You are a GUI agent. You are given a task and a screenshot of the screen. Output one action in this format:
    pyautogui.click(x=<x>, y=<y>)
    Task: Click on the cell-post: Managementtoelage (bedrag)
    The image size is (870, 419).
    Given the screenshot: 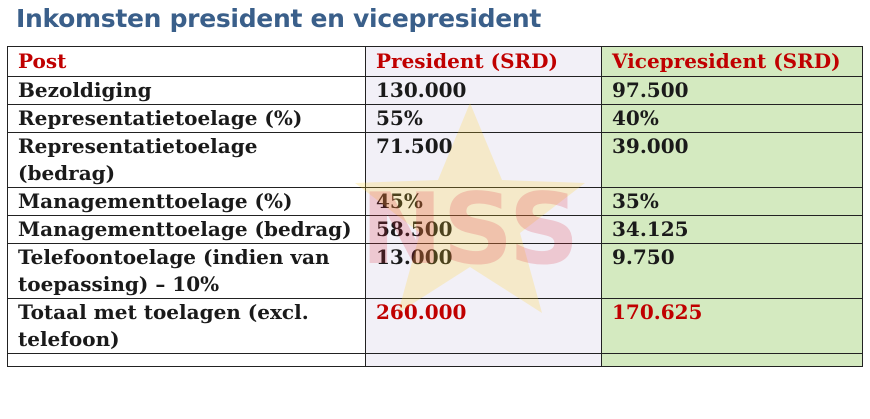 What is the action you would take?
    pyautogui.click(x=186, y=229)
    